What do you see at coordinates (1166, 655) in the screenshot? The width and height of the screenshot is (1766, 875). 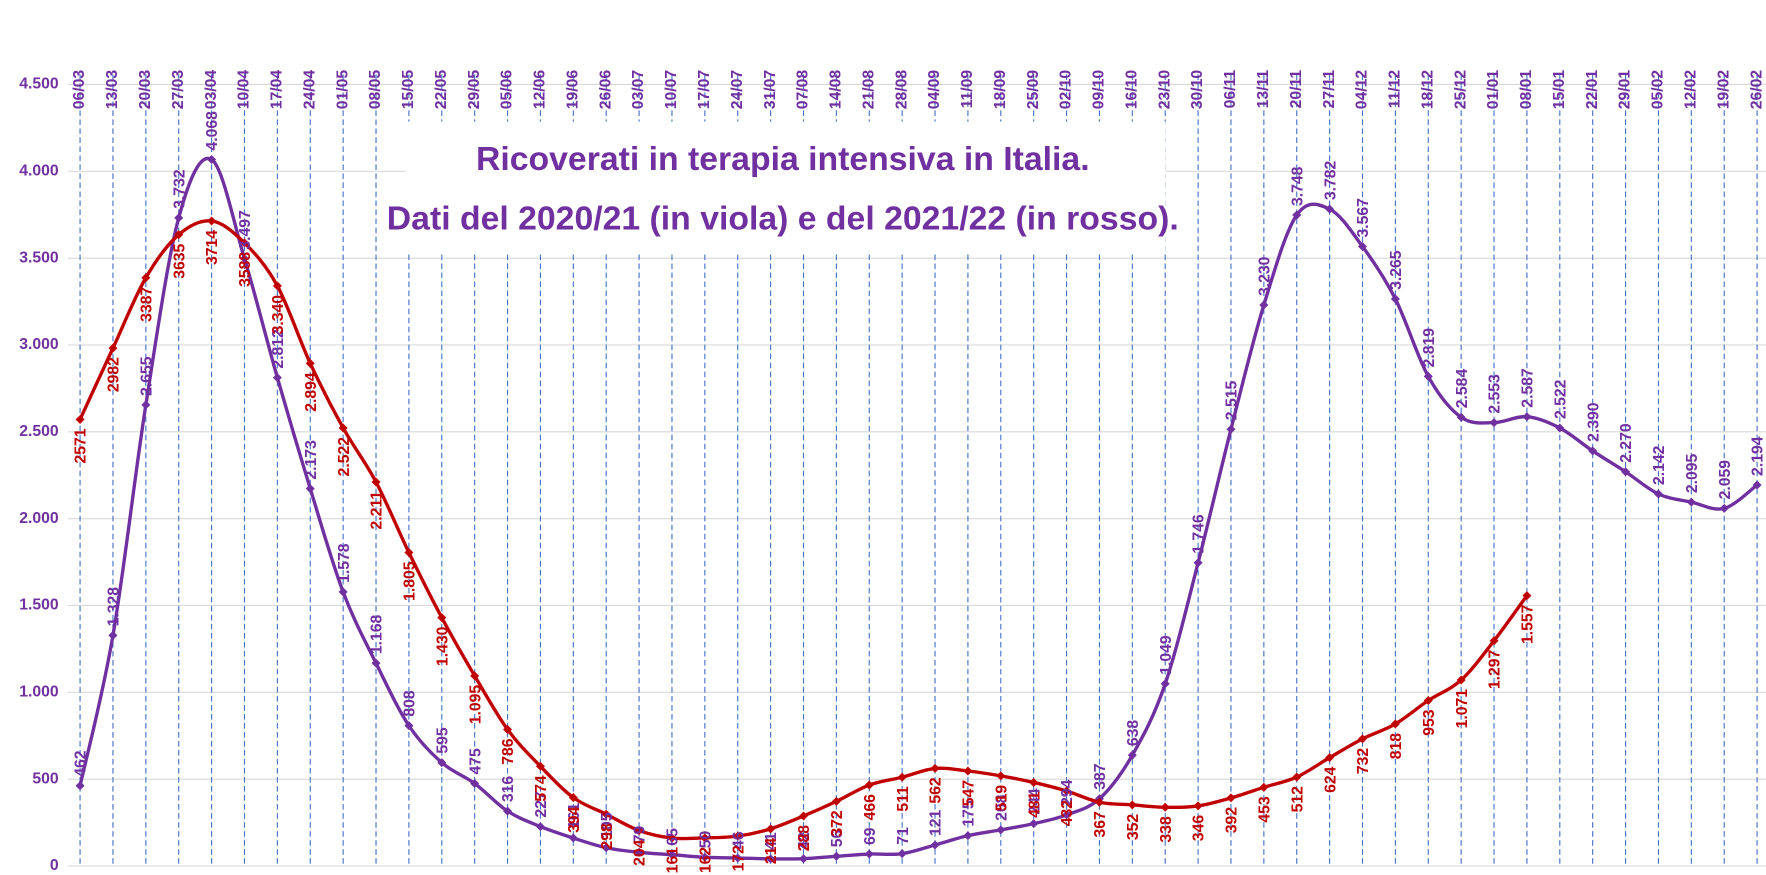 I see `data-label: 1.049` at bounding box center [1166, 655].